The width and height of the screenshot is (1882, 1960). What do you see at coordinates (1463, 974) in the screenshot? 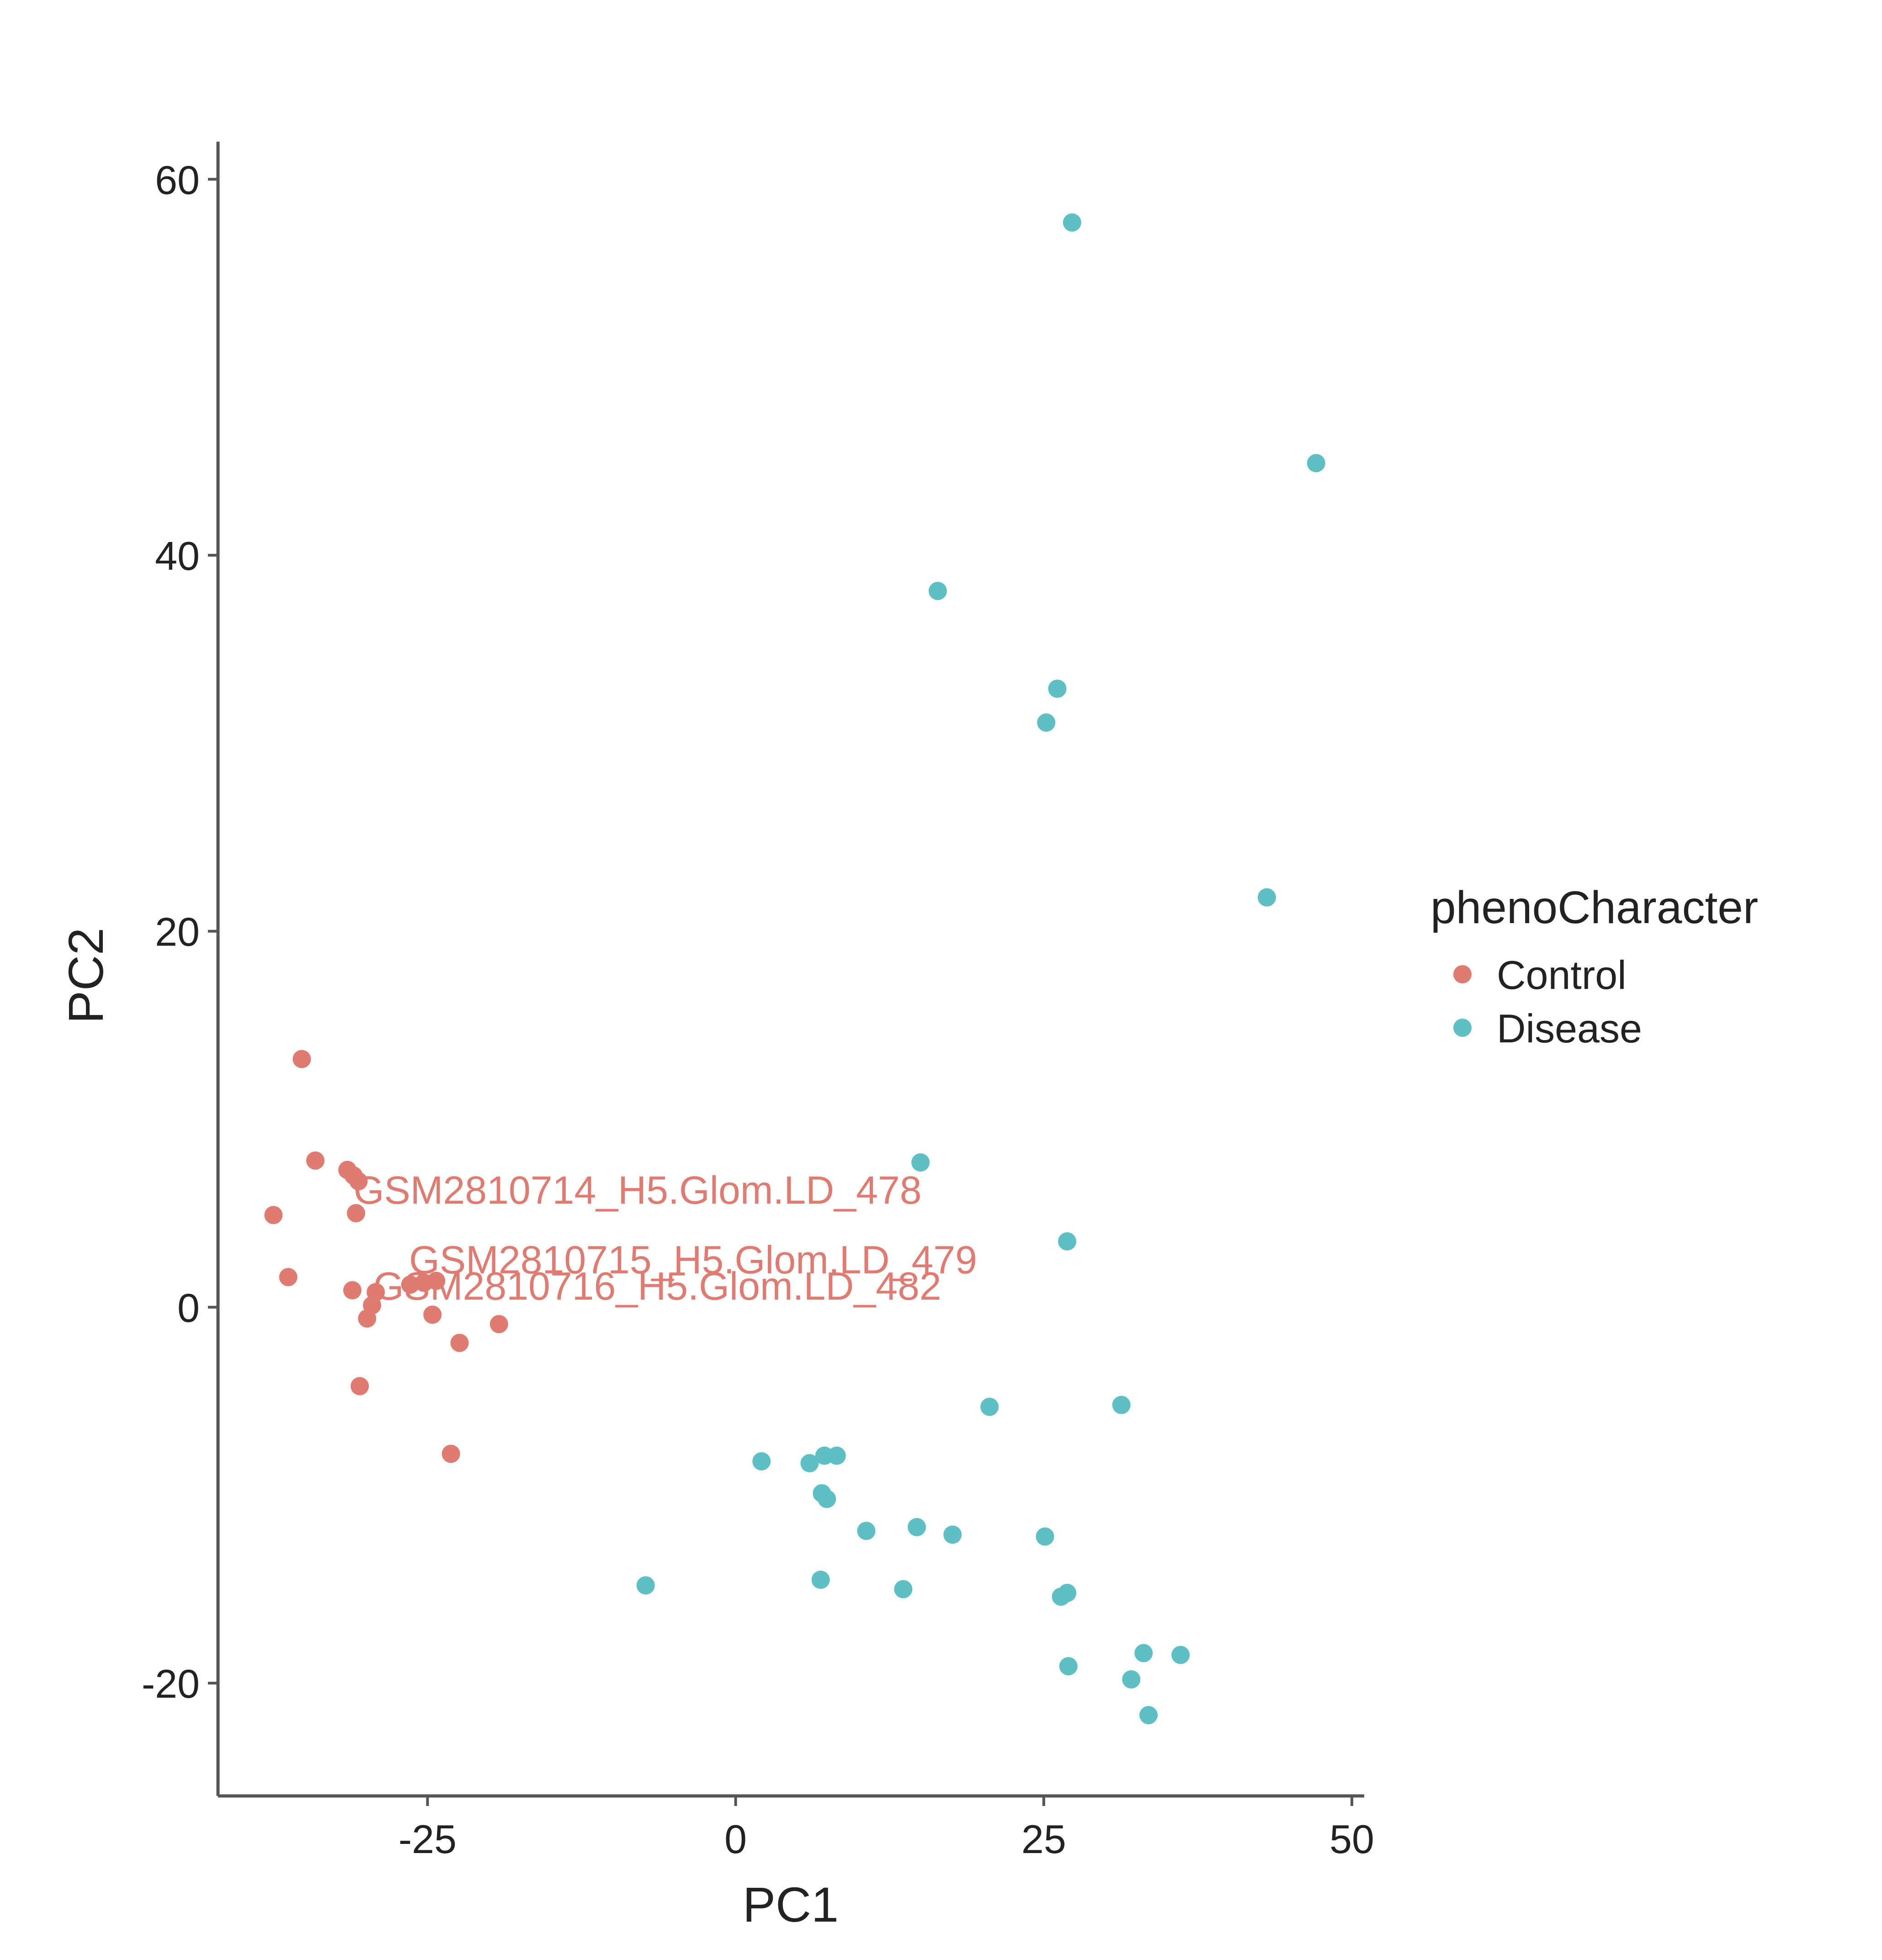
I see `legend-swatch-control` at bounding box center [1463, 974].